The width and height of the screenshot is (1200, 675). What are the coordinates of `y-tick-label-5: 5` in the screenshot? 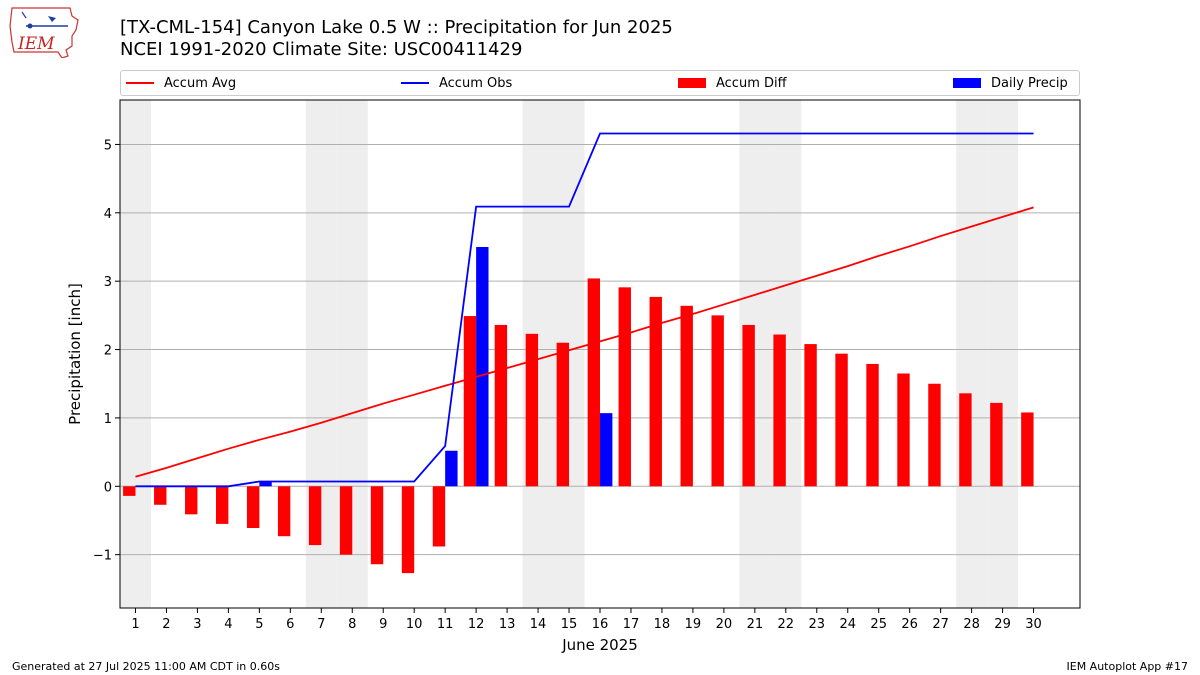 It's located at (108, 145).